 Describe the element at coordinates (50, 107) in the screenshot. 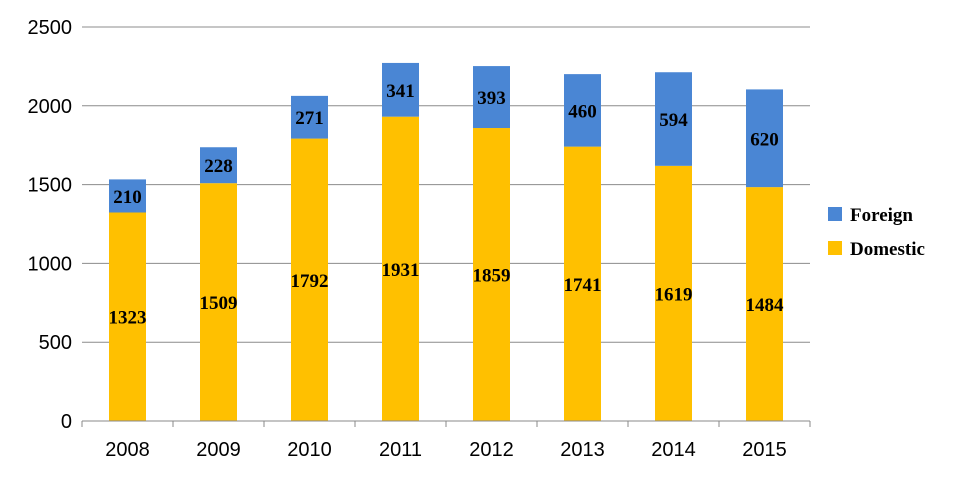

I see `y-tick-label: 2000` at that location.